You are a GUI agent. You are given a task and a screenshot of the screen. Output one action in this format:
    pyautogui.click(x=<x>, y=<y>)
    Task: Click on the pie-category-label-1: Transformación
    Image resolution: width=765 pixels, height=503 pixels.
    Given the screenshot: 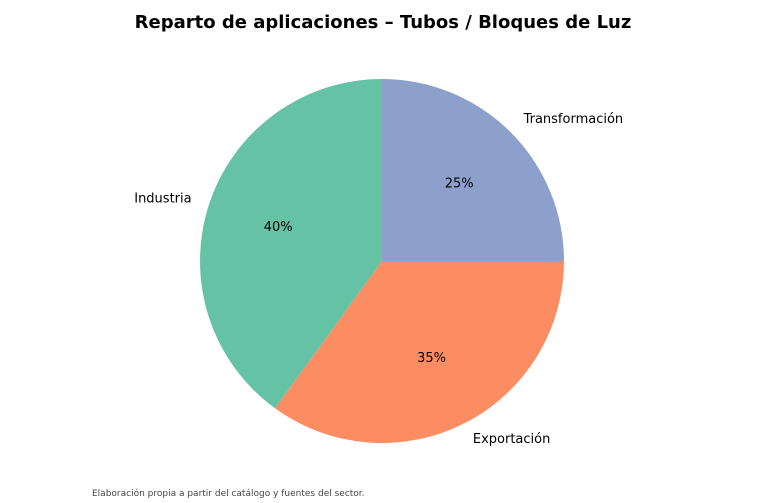 What is the action you would take?
    pyautogui.click(x=573, y=119)
    